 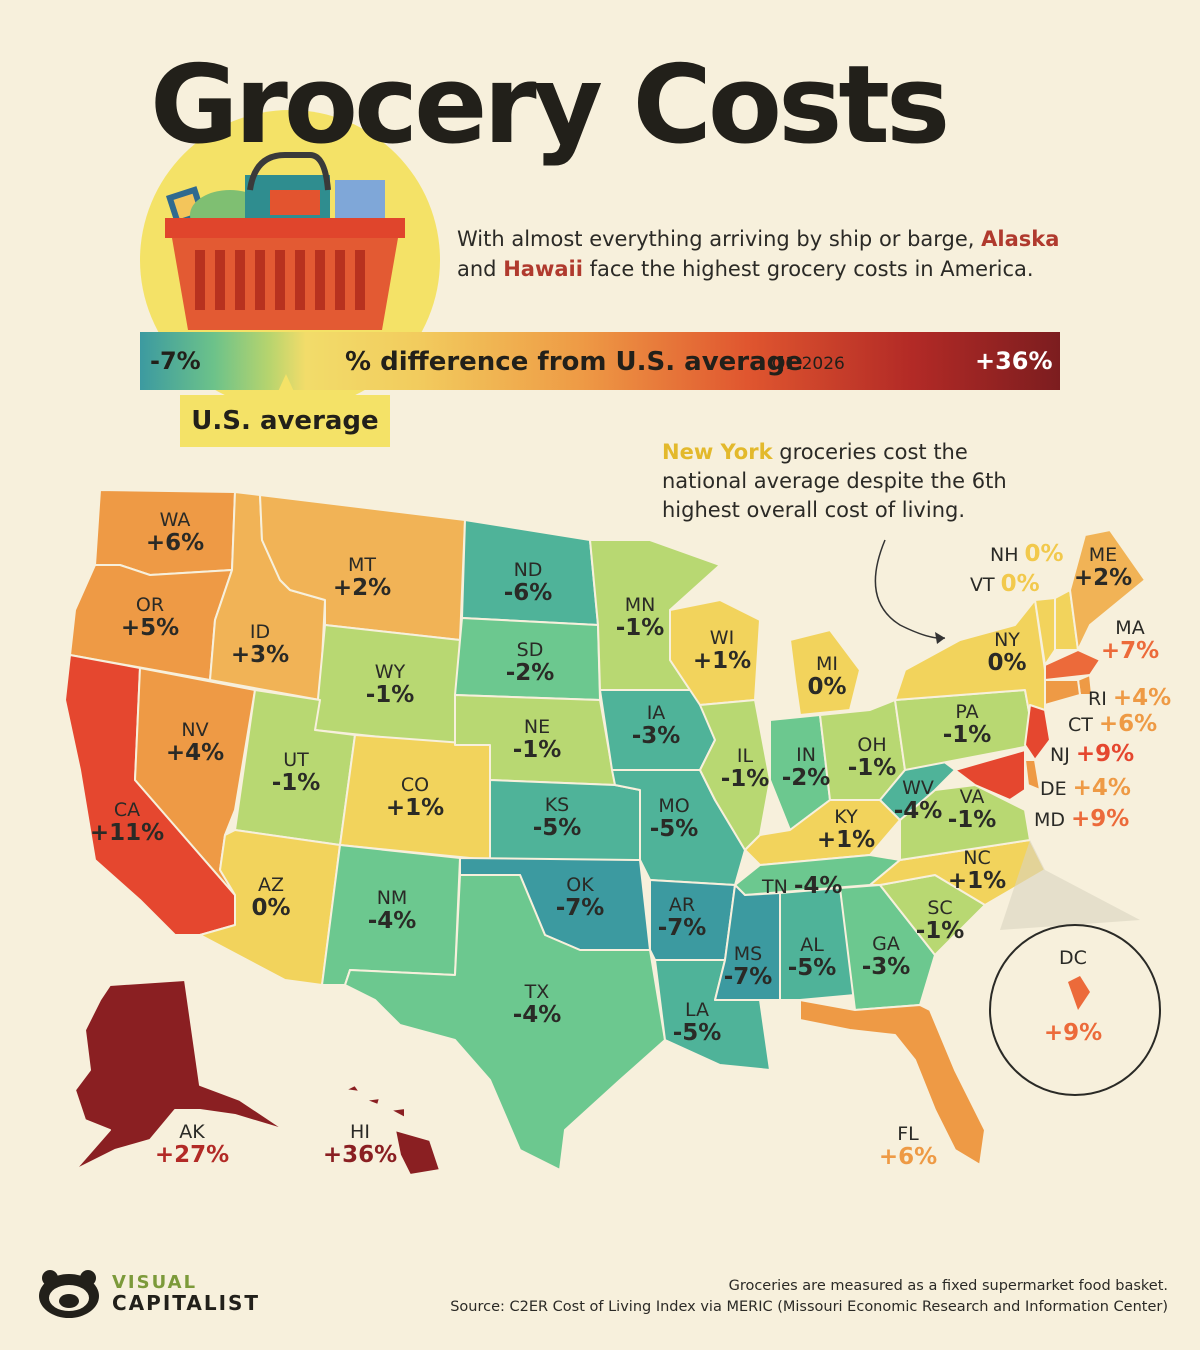 What do you see at coordinates (392, 1130) in the screenshot?
I see `state-HI` at bounding box center [392, 1130].